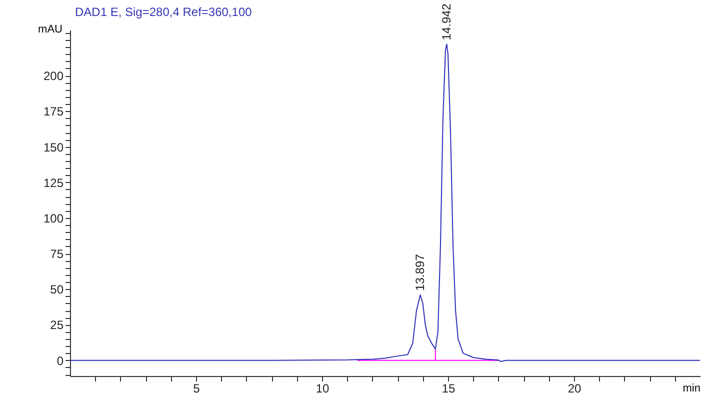  Describe the element at coordinates (50, 30) in the screenshot. I see `y-axis-title: mAU` at that location.